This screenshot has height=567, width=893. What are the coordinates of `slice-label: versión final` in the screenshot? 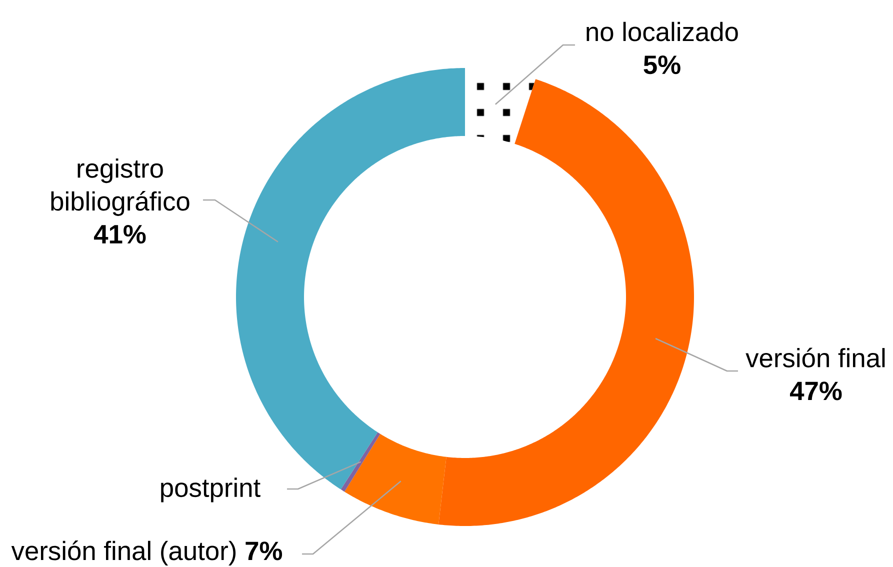 It's located at (815, 358).